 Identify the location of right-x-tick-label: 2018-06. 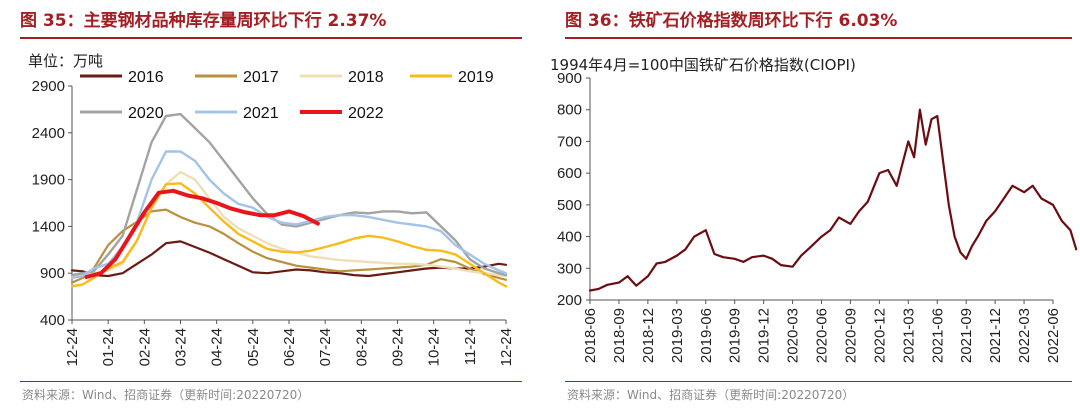
(590, 335).